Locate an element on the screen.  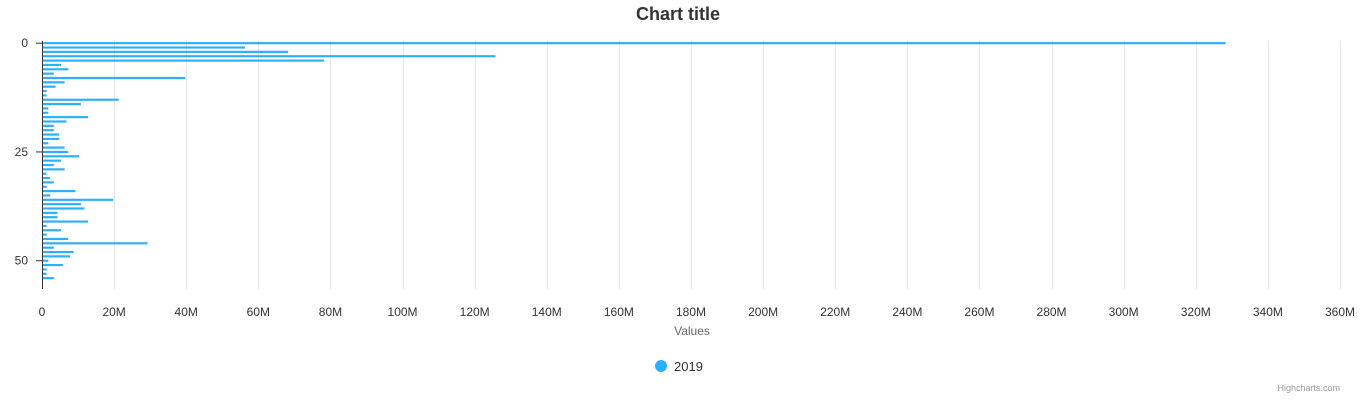
x-tick-label: 0 is located at coordinates (42, 312).